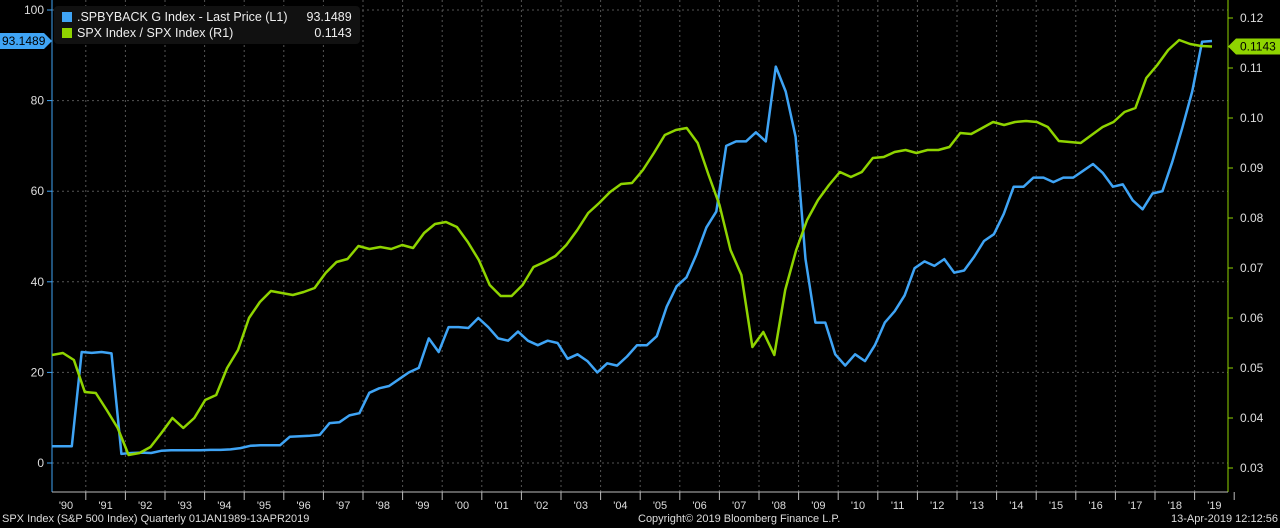 This screenshot has width=1280, height=528. Describe the element at coordinates (145, 506) in the screenshot. I see `x-tick-label: '92` at that location.